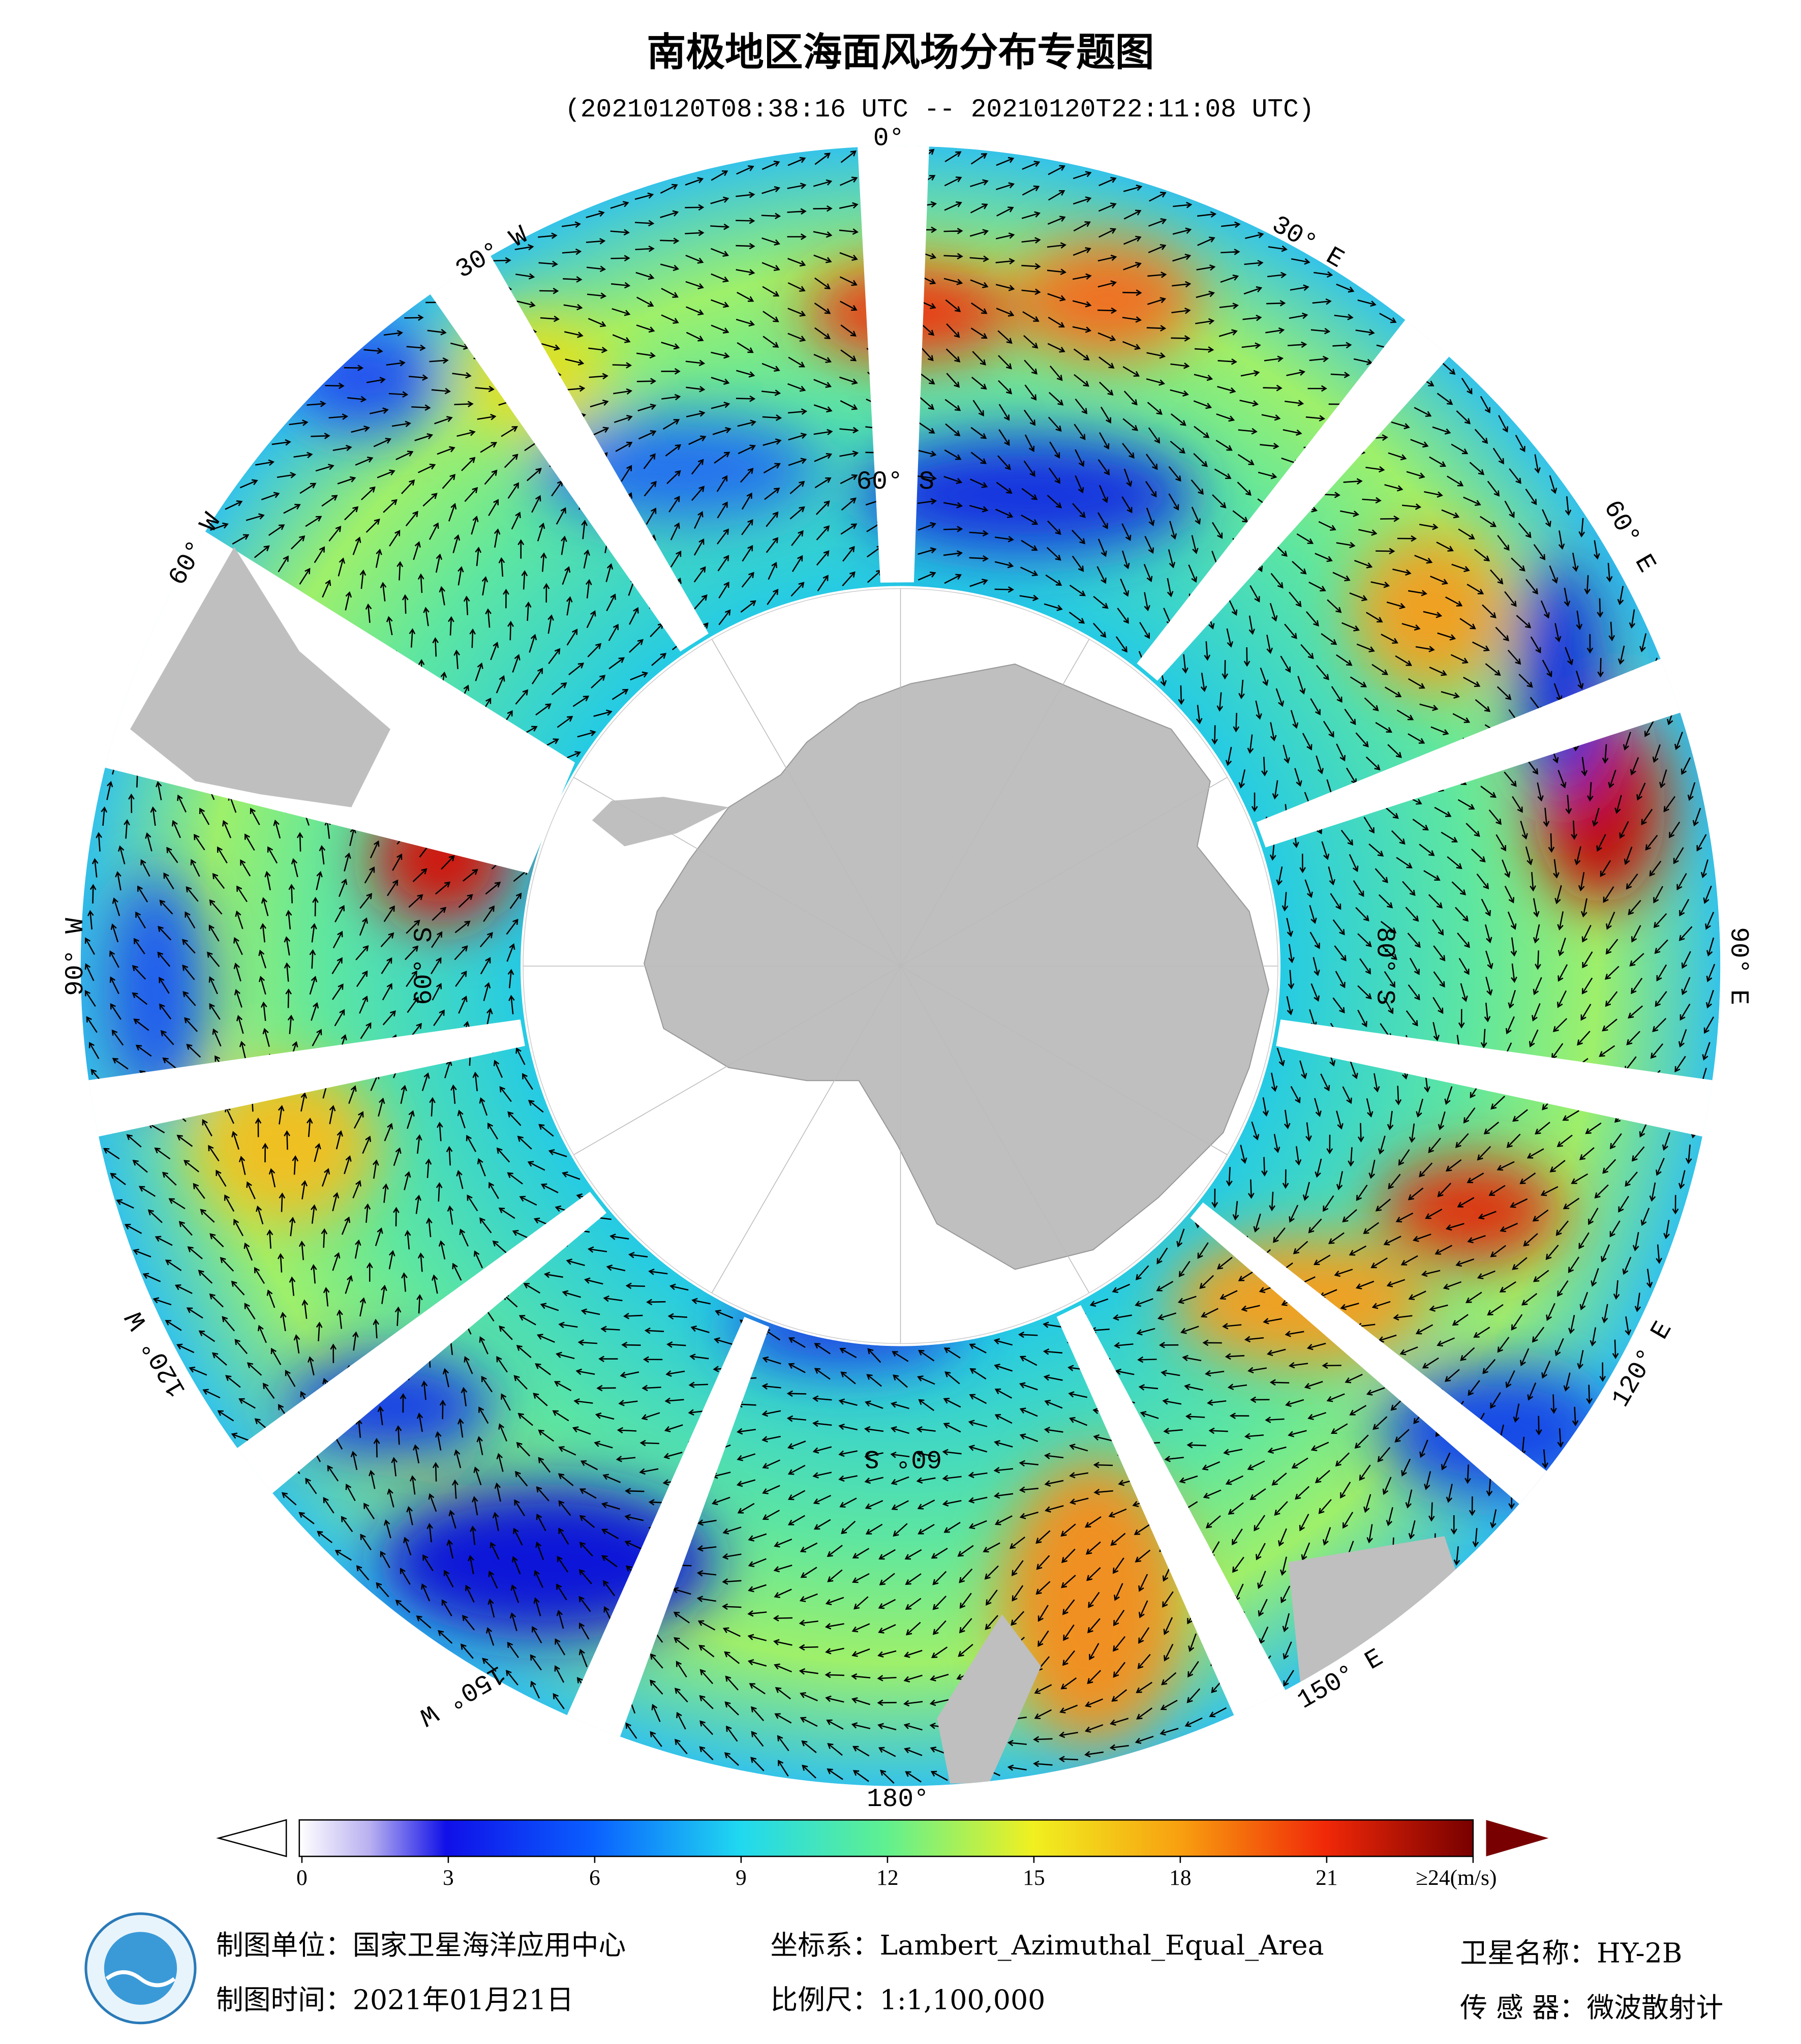  Describe the element at coordinates (660, 822) in the screenshot. I see `antarctic-peninsula` at that location.